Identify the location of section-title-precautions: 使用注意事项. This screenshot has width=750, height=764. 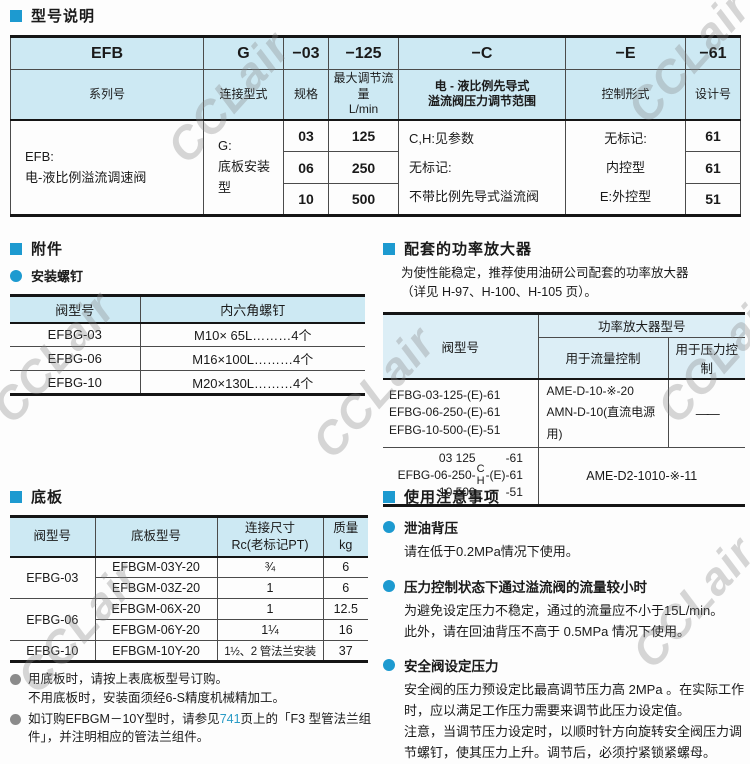
(564, 496).